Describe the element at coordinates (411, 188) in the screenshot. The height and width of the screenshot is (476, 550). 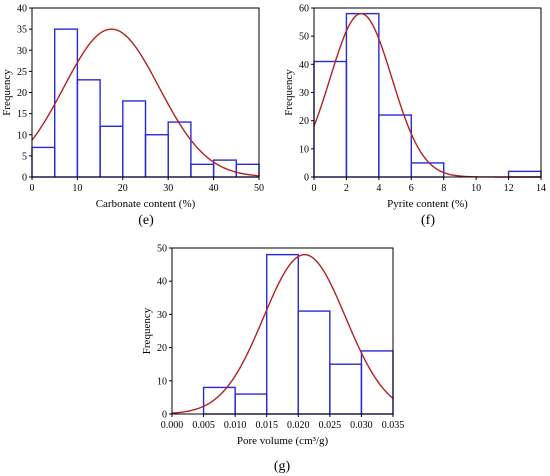
I see `x-tick-label: 6` at that location.